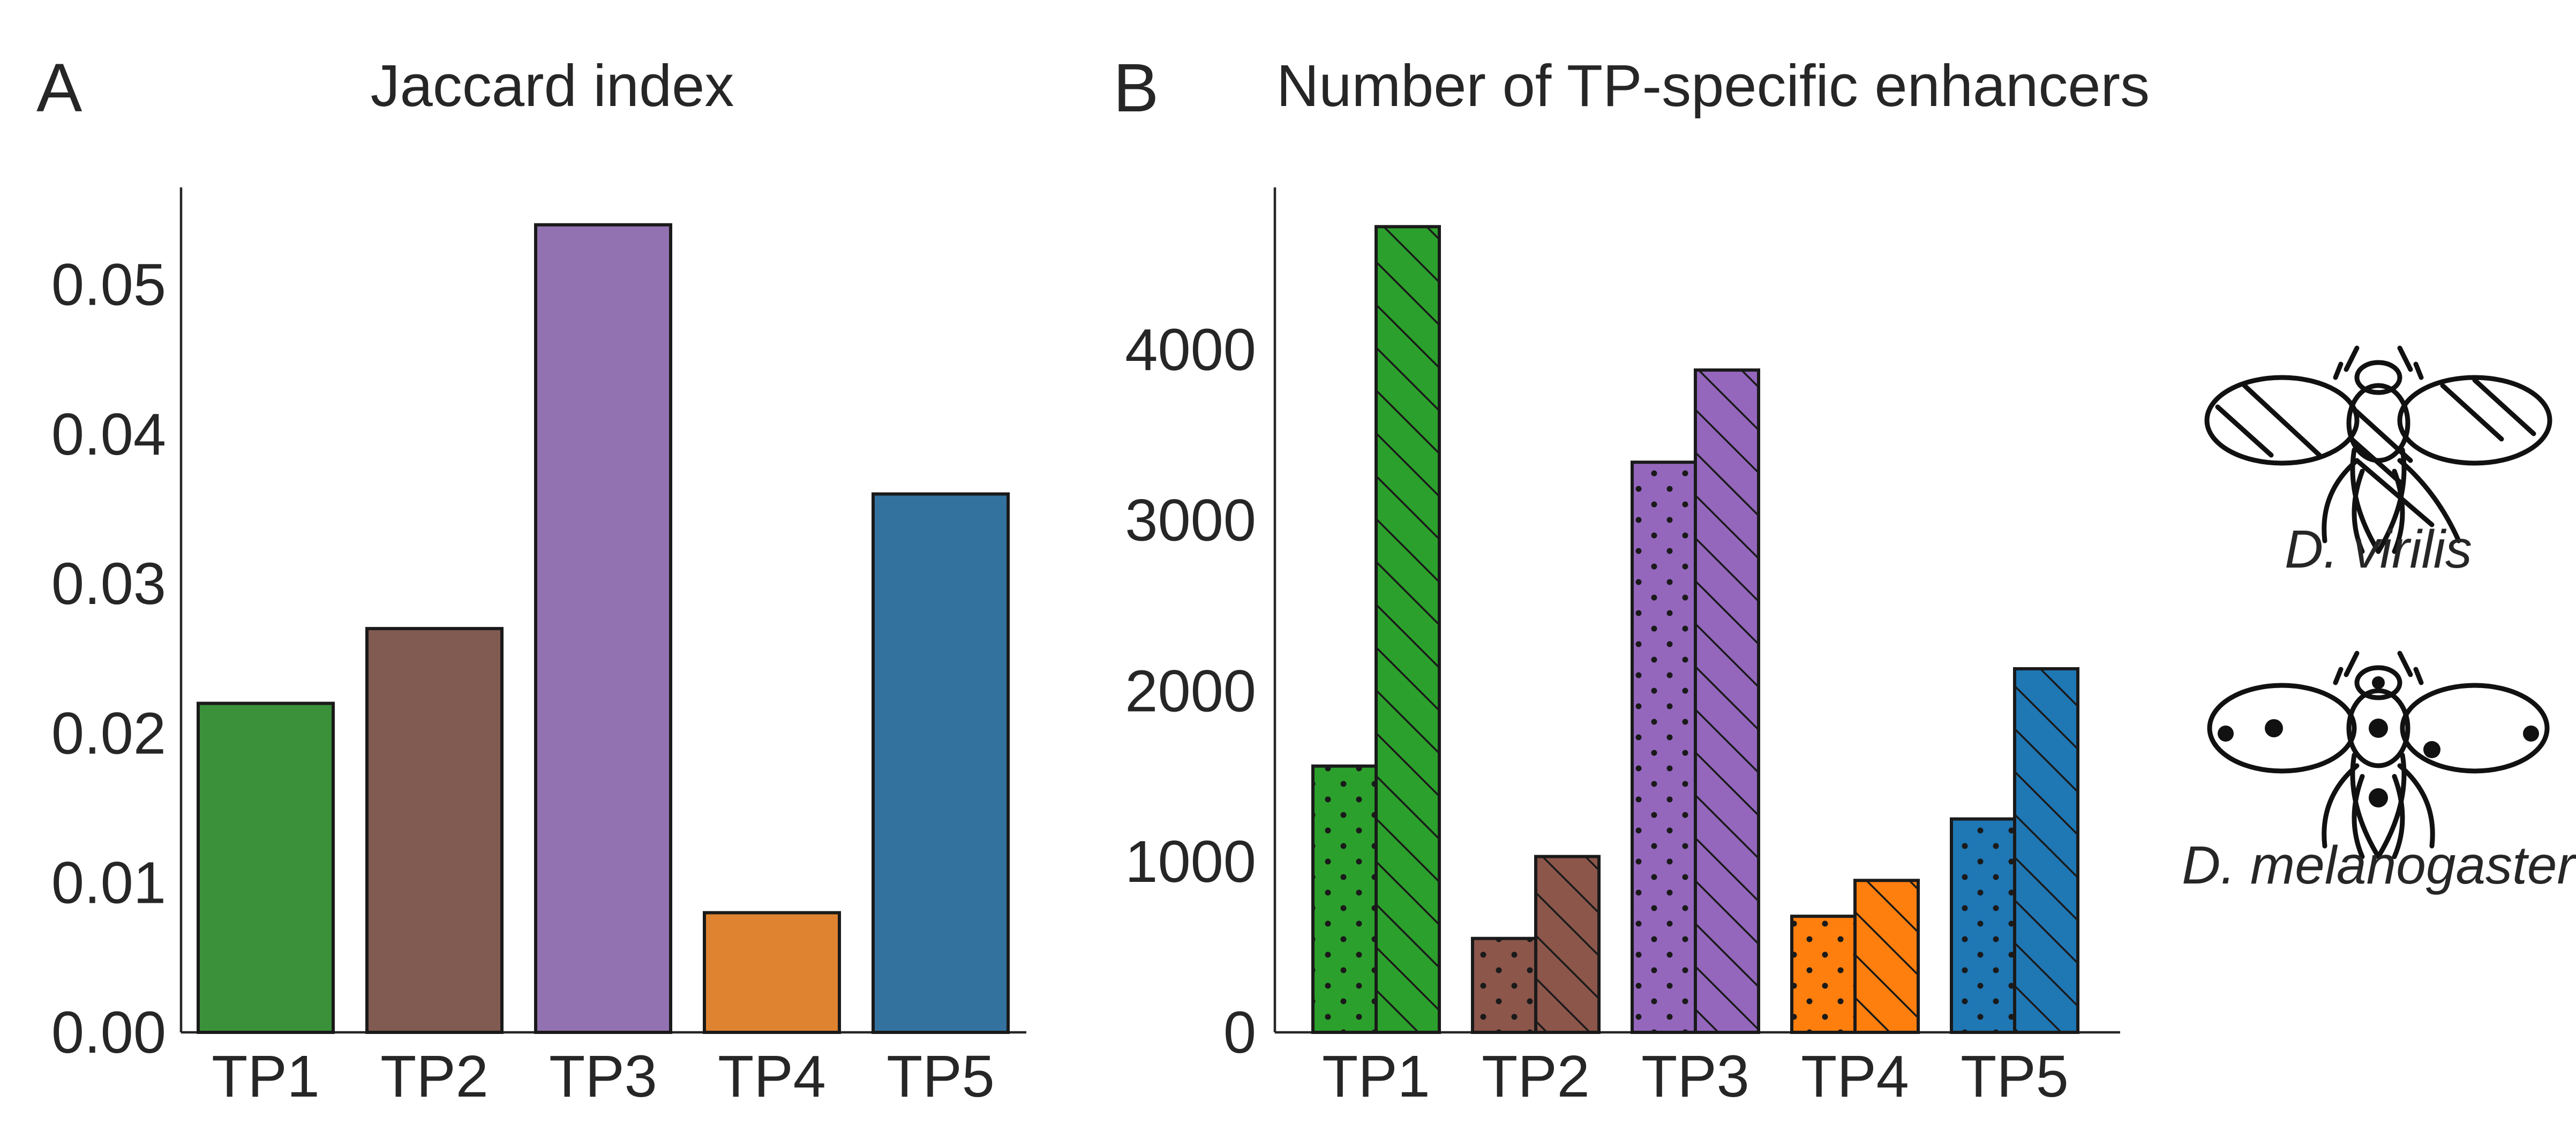 Image resolution: width=2576 pixels, height=1148 pixels. Describe the element at coordinates (266, 1076) in the screenshot. I see `x-tick-a-tp1: TP1` at that location.